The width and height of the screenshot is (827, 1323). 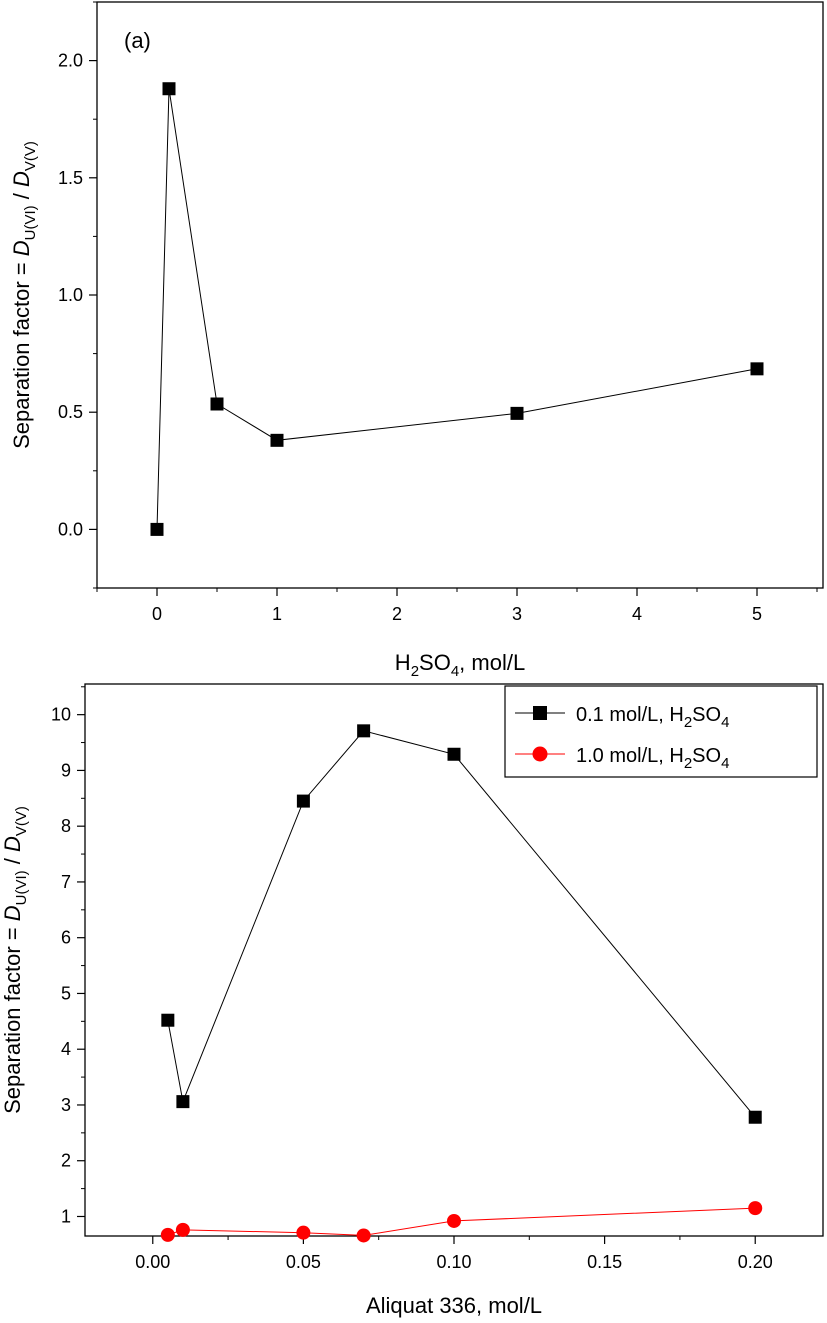 What do you see at coordinates (66, 1216) in the screenshot?
I see `chart-b-y-tick-label: 1` at bounding box center [66, 1216].